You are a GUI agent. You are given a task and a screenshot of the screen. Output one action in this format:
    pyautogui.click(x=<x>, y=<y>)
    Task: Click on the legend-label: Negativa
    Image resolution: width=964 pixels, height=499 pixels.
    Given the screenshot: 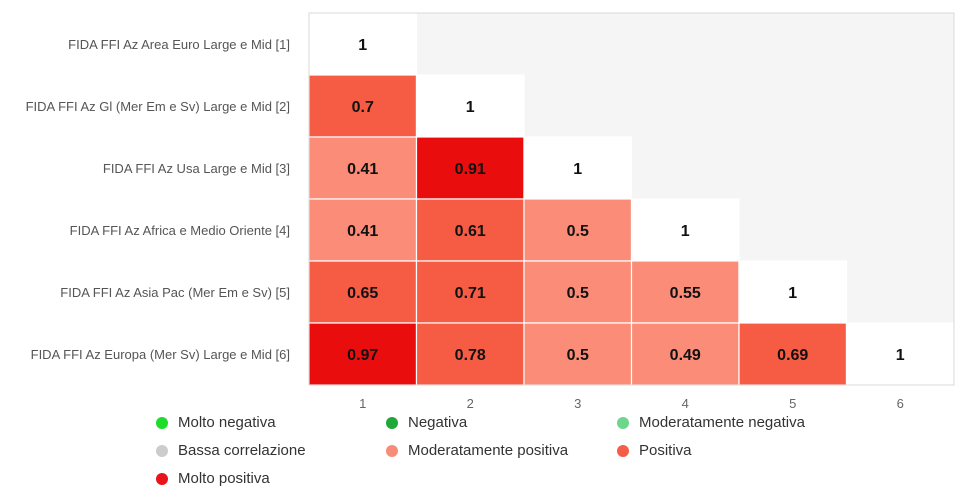 What is the action you would take?
    pyautogui.click(x=438, y=422)
    